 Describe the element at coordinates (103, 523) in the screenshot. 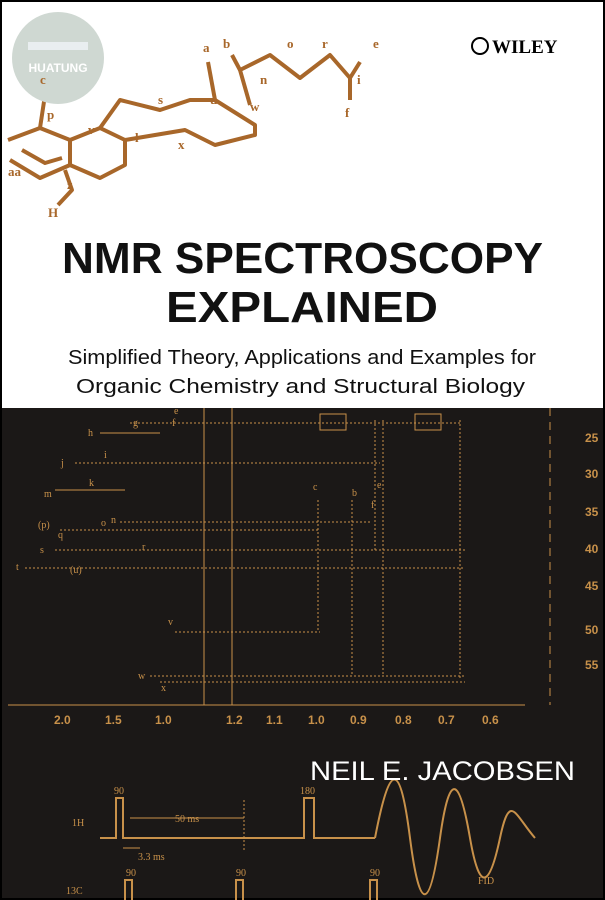

I see `peak-label: o` at that location.